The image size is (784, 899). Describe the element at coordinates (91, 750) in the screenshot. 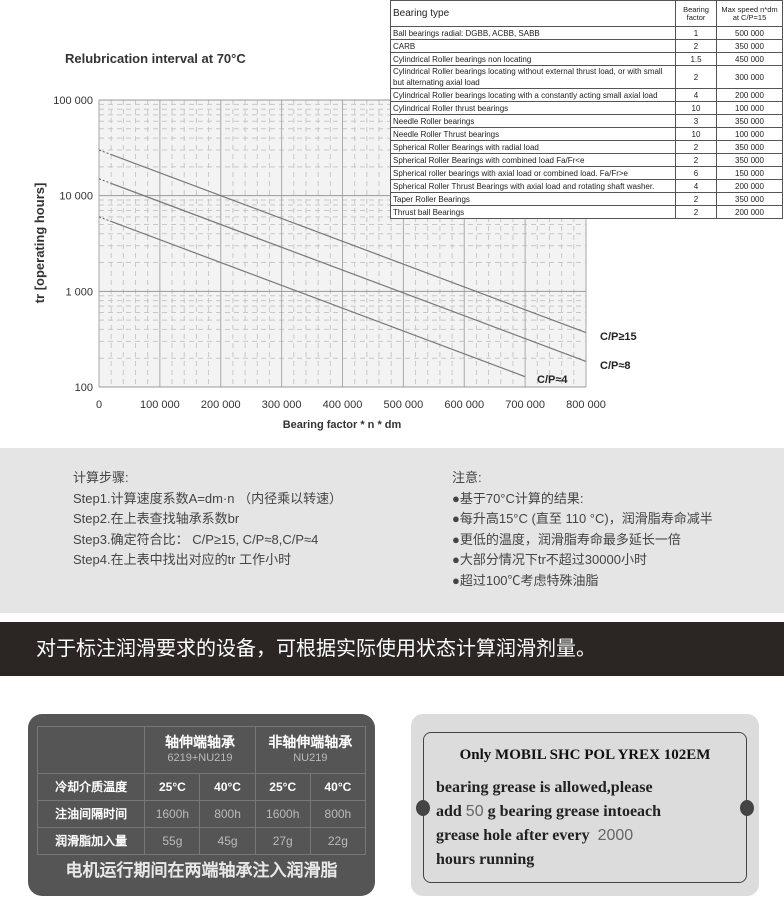

I see `empty-header-cell` at that location.